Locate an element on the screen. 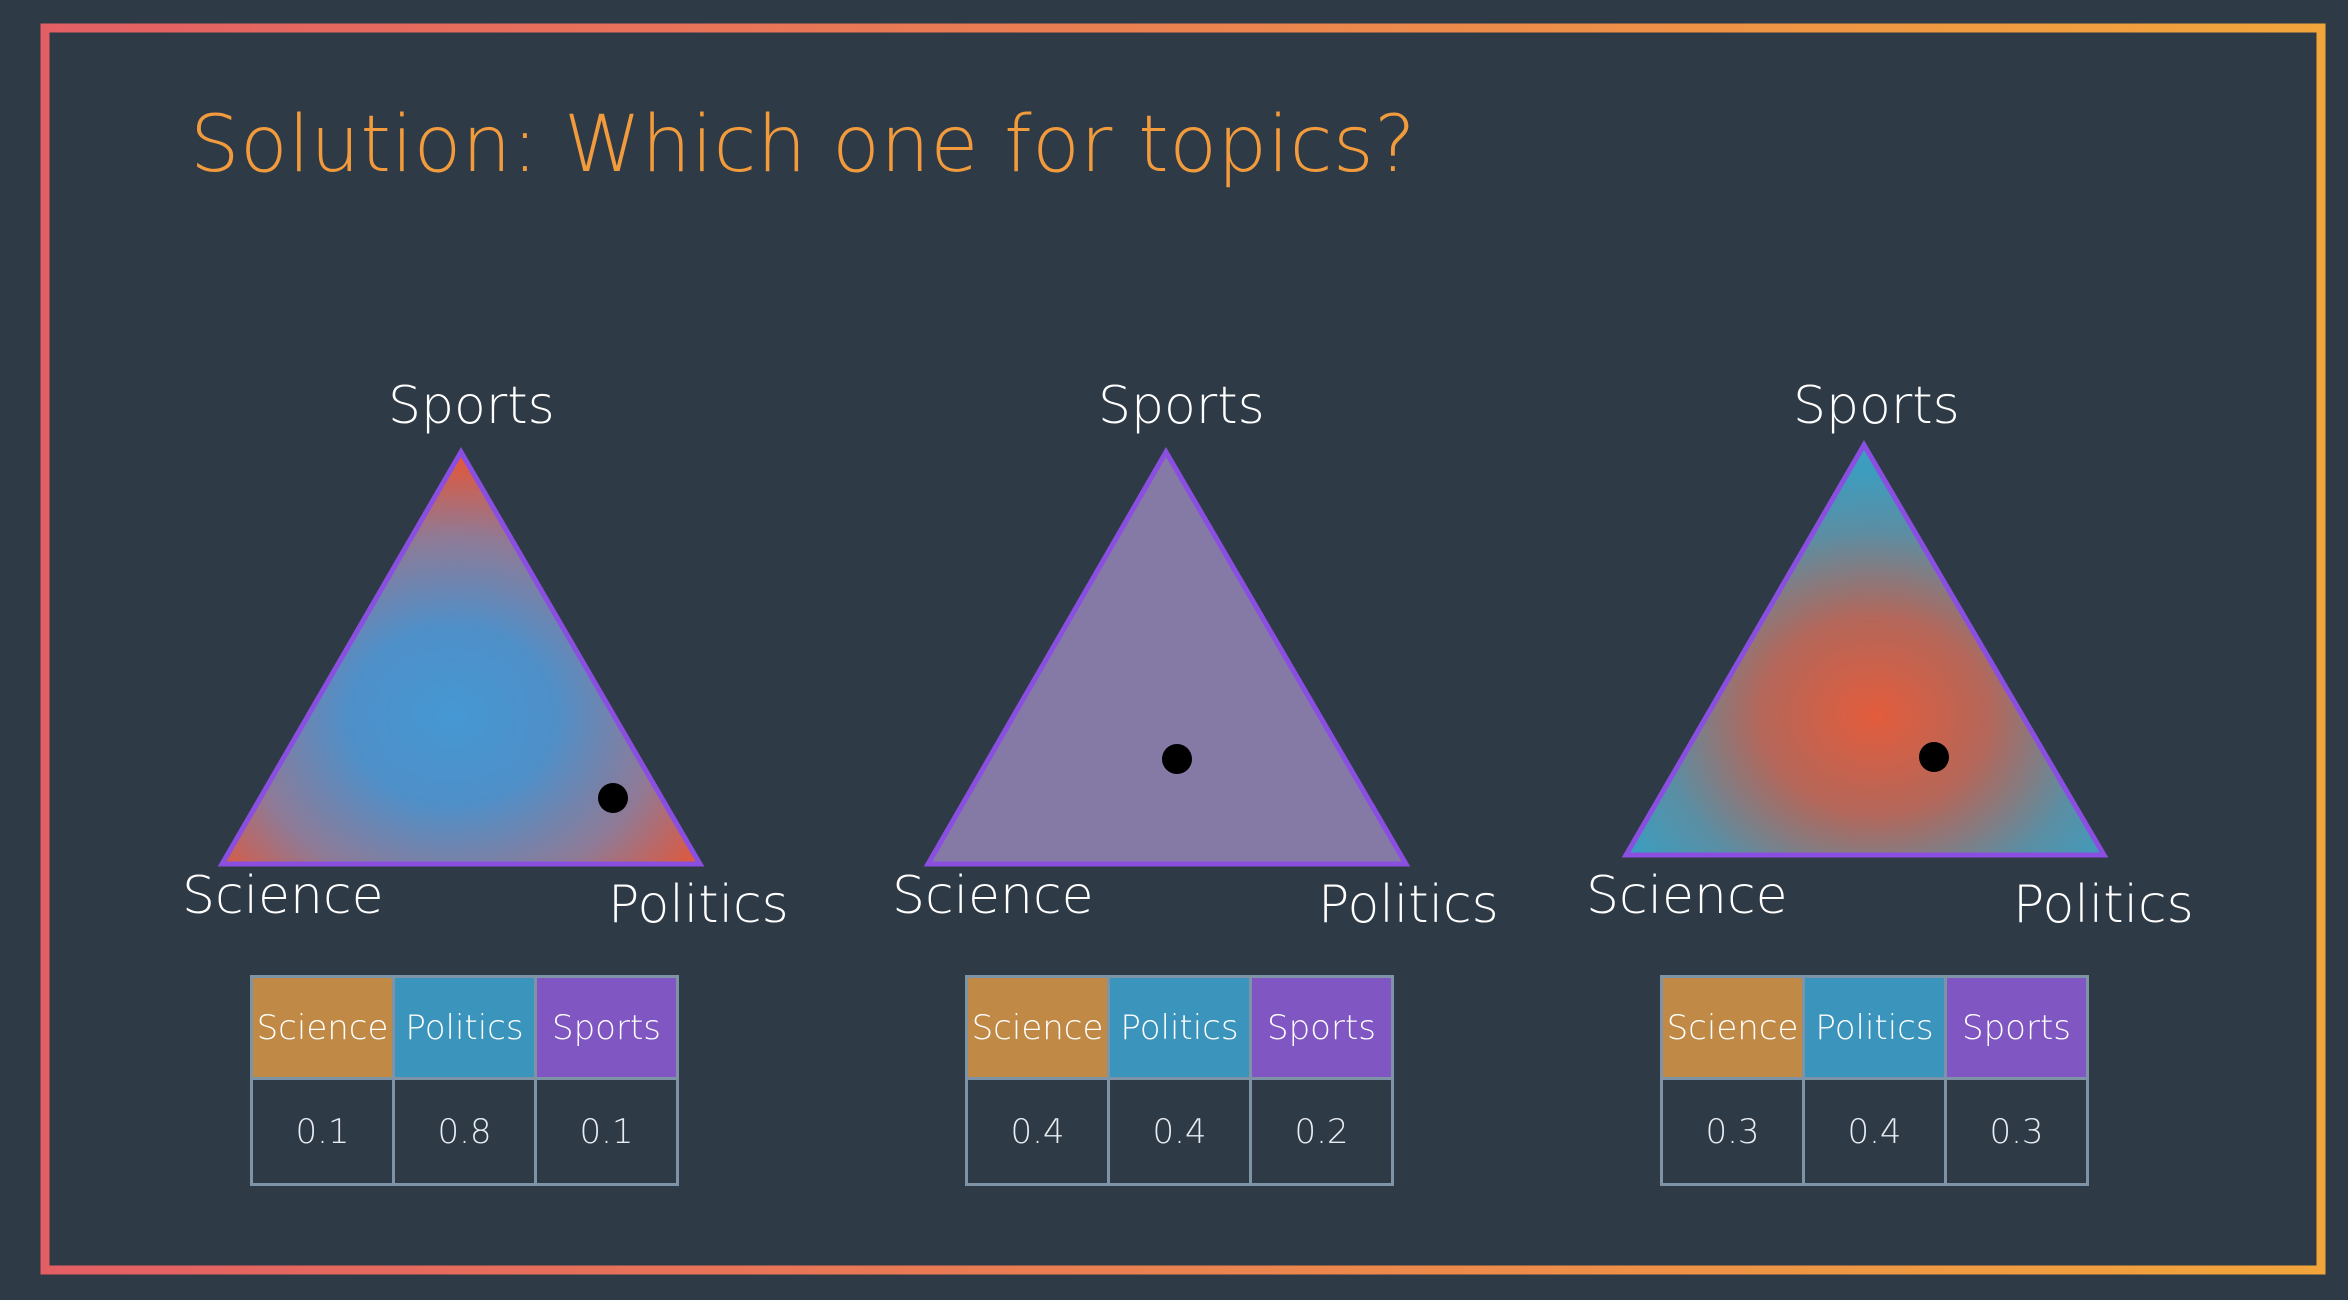  probability-table-1: Science Politics Sports 0.1 0.8 0.1 is located at coordinates (464, 1080).